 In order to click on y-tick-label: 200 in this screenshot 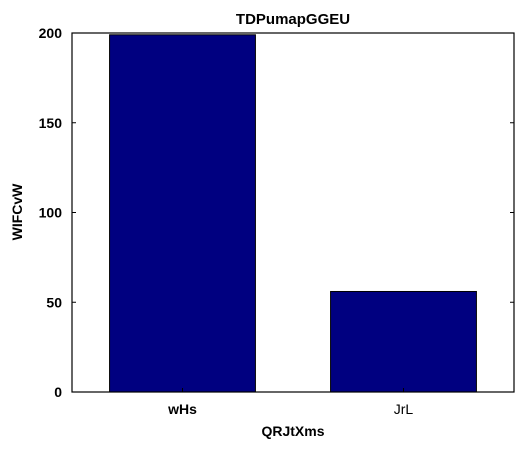, I will do `click(51, 33)`.